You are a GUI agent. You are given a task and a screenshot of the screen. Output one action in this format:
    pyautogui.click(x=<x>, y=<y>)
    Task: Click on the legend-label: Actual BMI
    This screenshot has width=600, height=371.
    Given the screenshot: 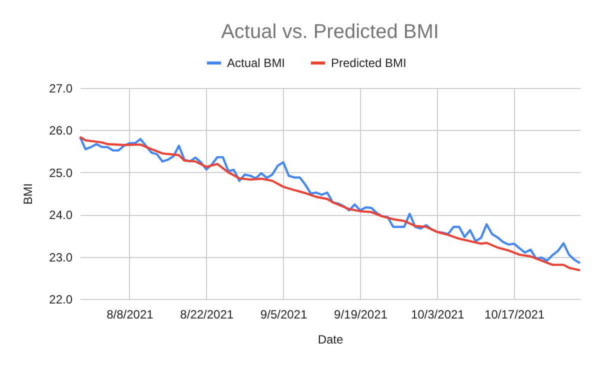 What is the action you would take?
    pyautogui.click(x=256, y=63)
    